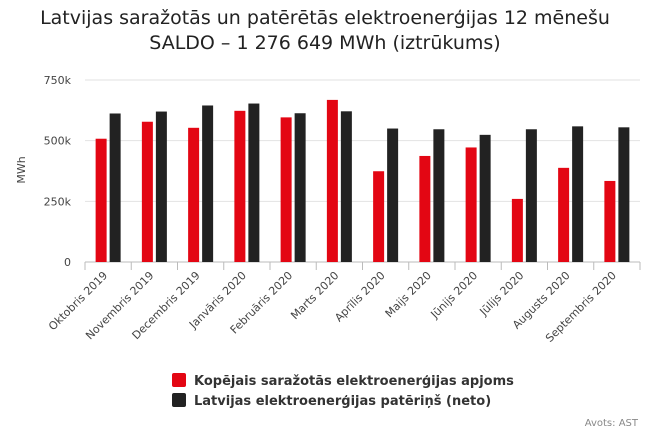  Describe the element at coordinates (58, 80) in the screenshot. I see `y-tick-label: 750k` at that location.